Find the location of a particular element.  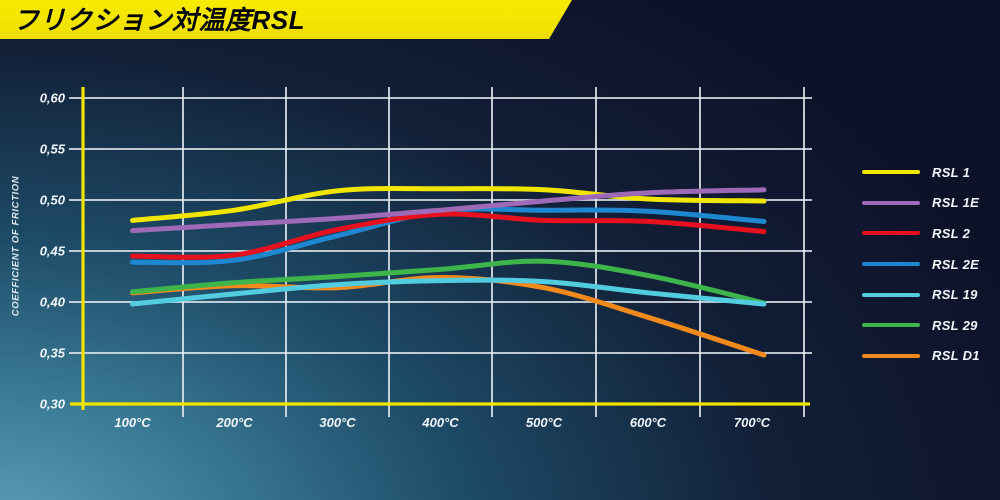

legend-label: RSL 2 is located at coordinates (951, 233).